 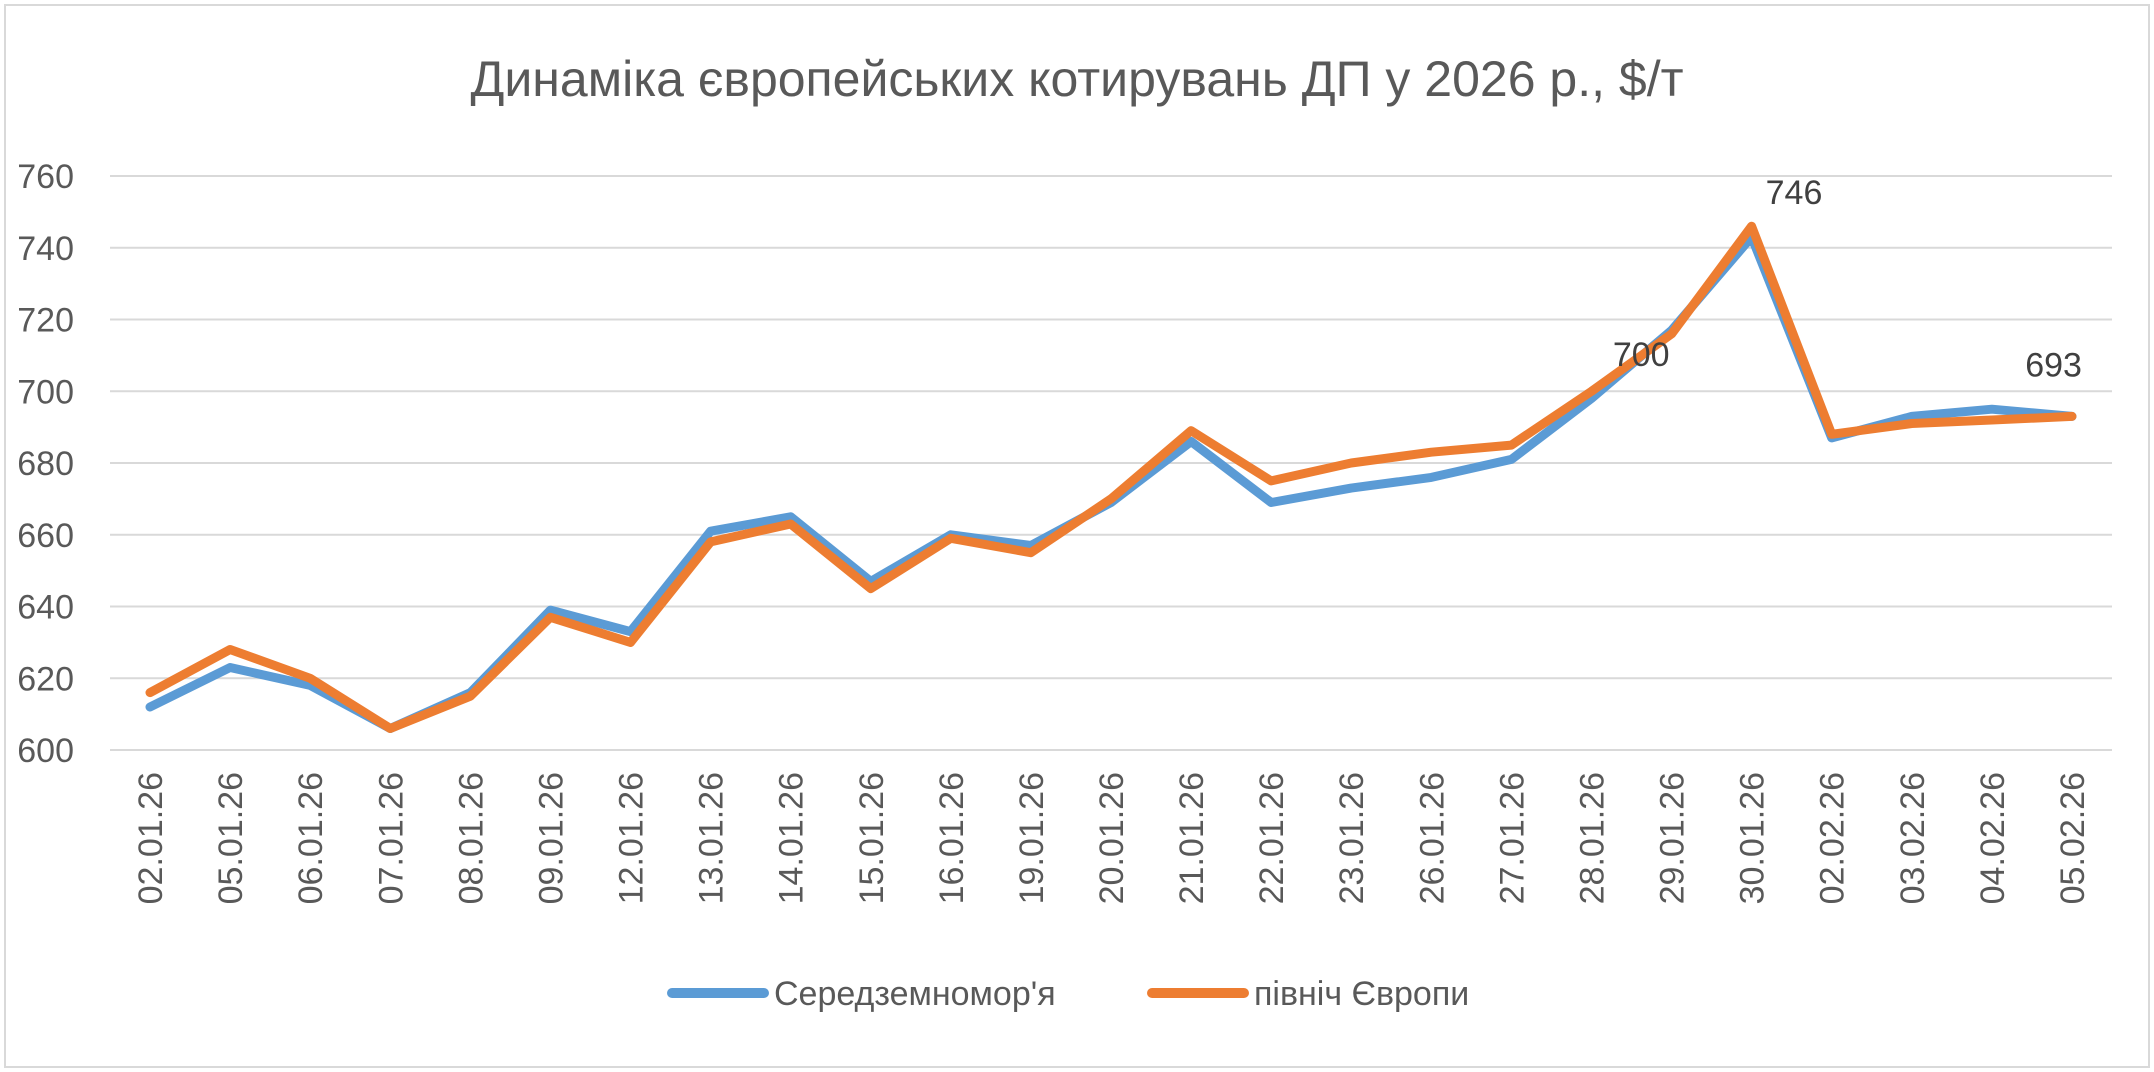 I want to click on data-label: 746, so click(x=1794, y=193).